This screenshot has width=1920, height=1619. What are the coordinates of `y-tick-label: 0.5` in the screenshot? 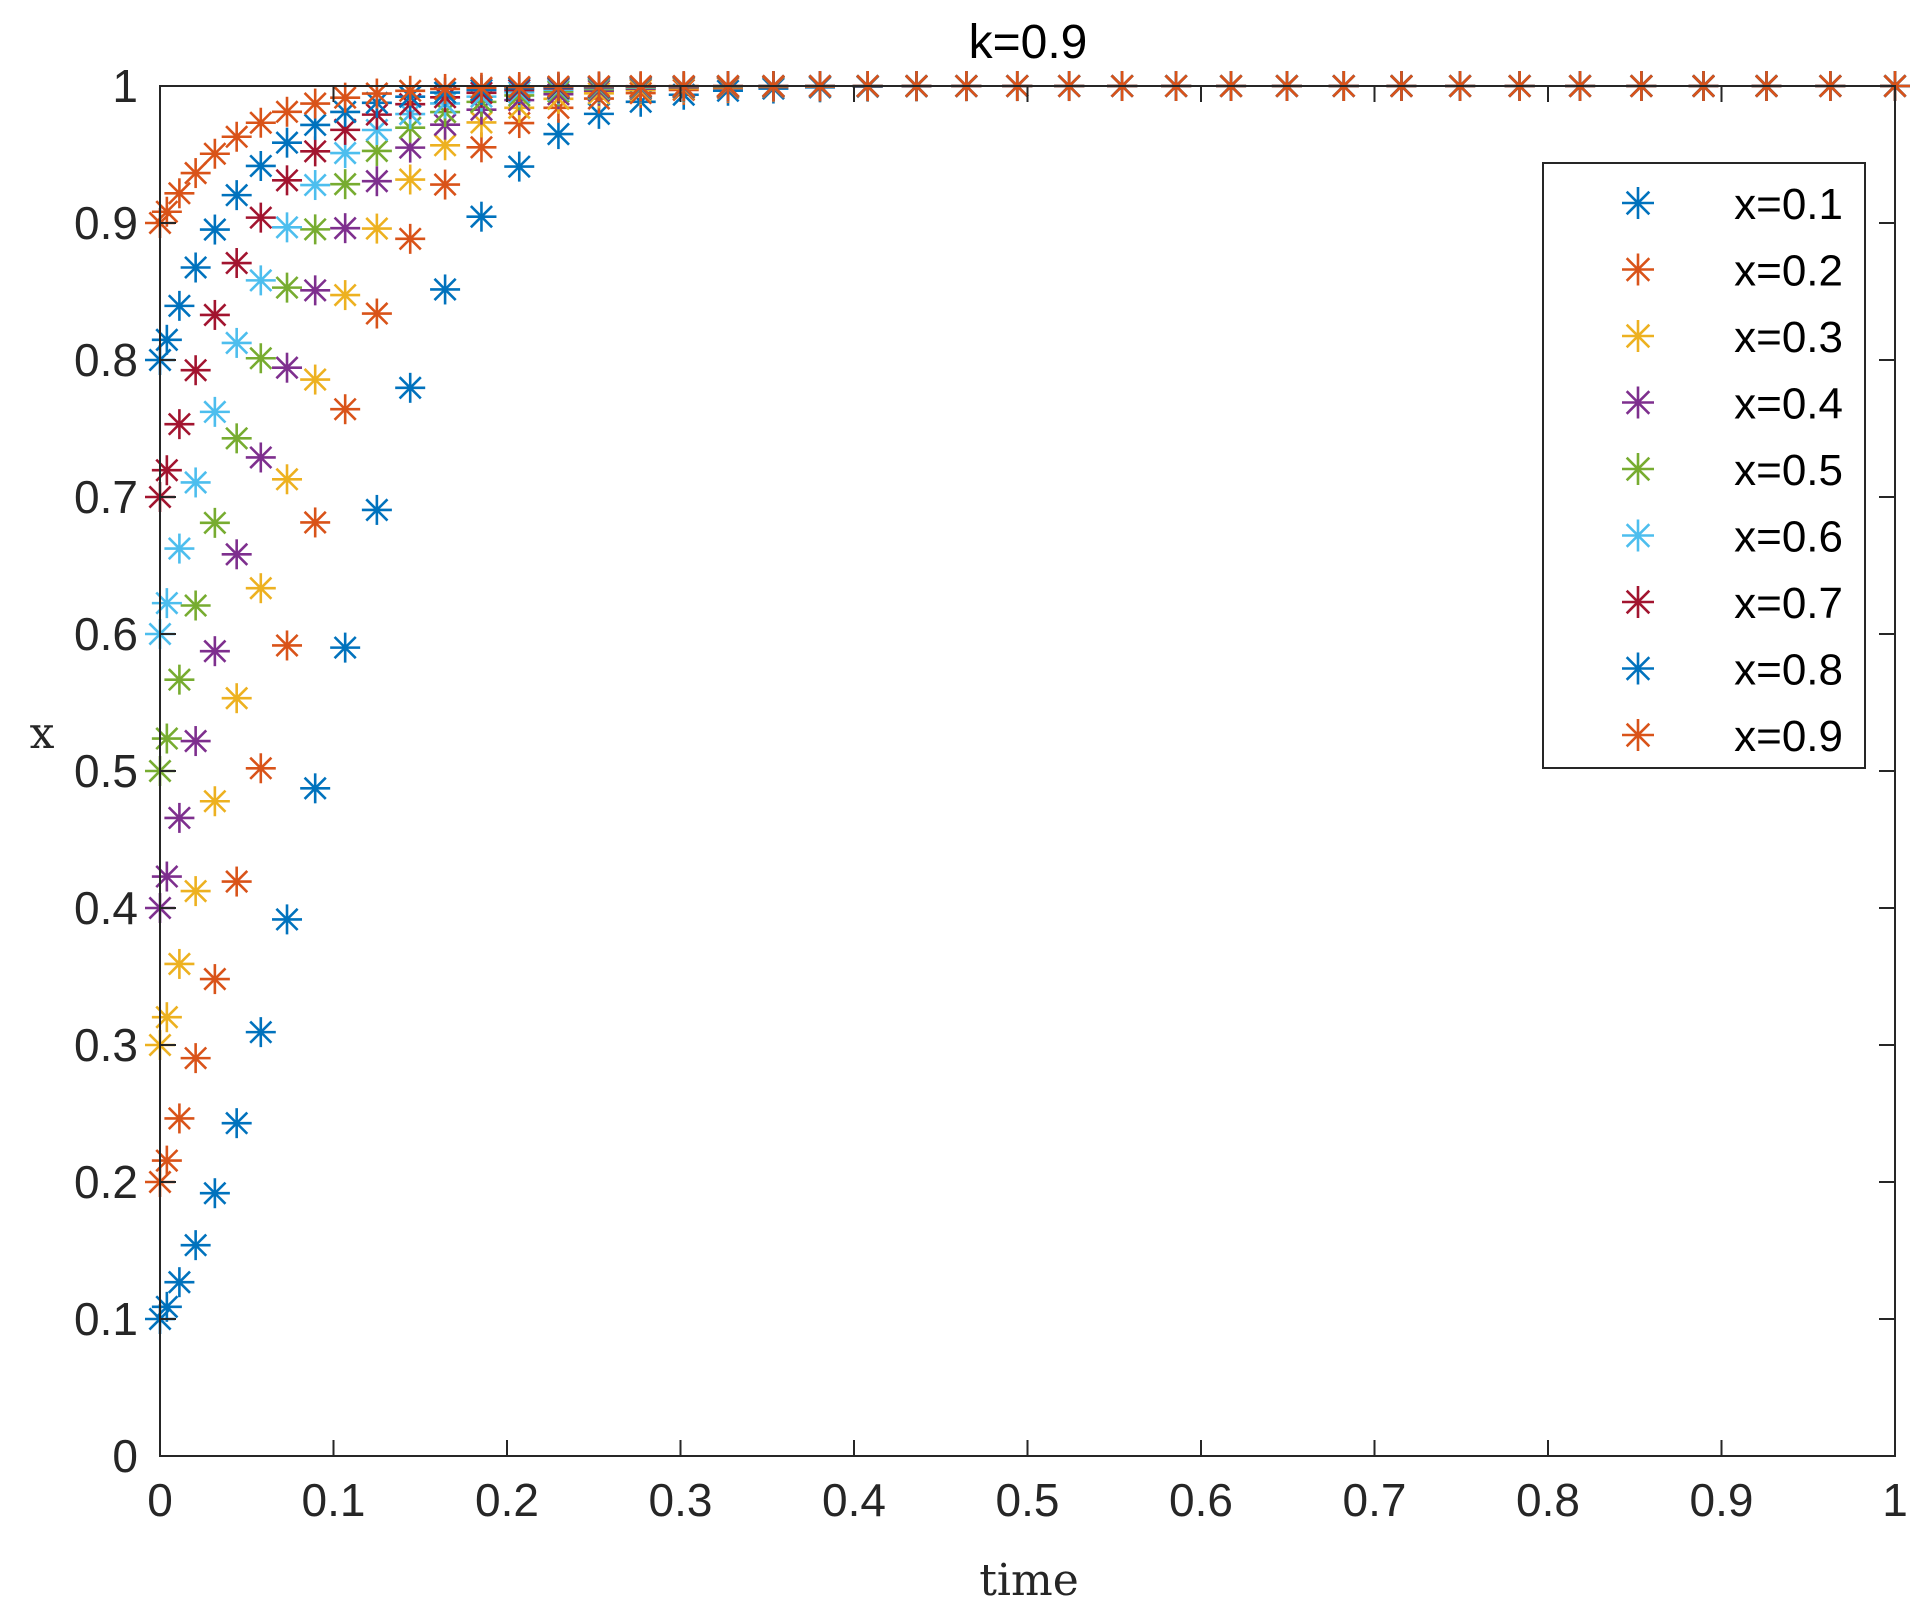 It's located at (106, 771).